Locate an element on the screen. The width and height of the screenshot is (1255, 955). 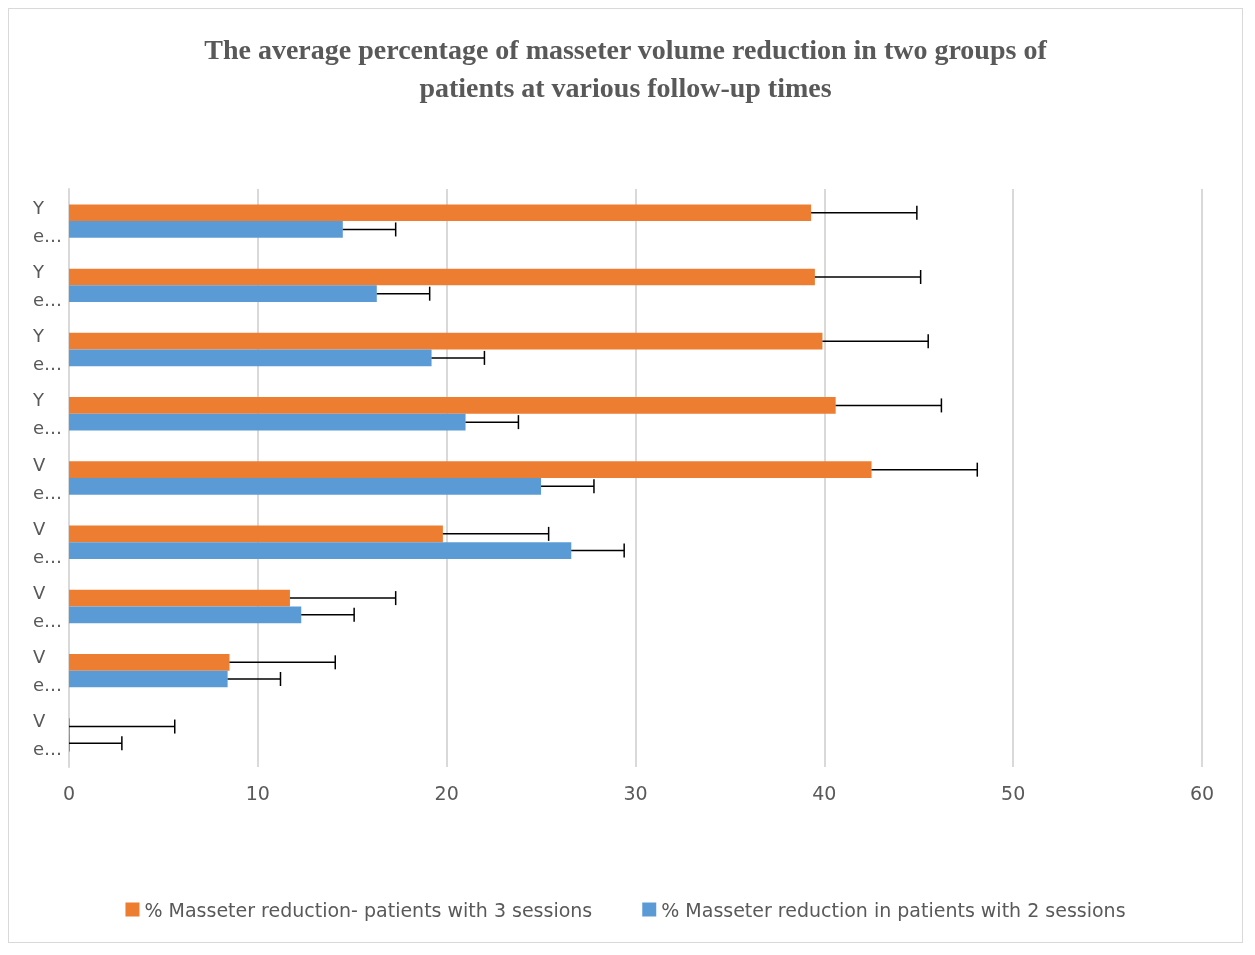
x-tick-label: 10 is located at coordinates (257, 792).